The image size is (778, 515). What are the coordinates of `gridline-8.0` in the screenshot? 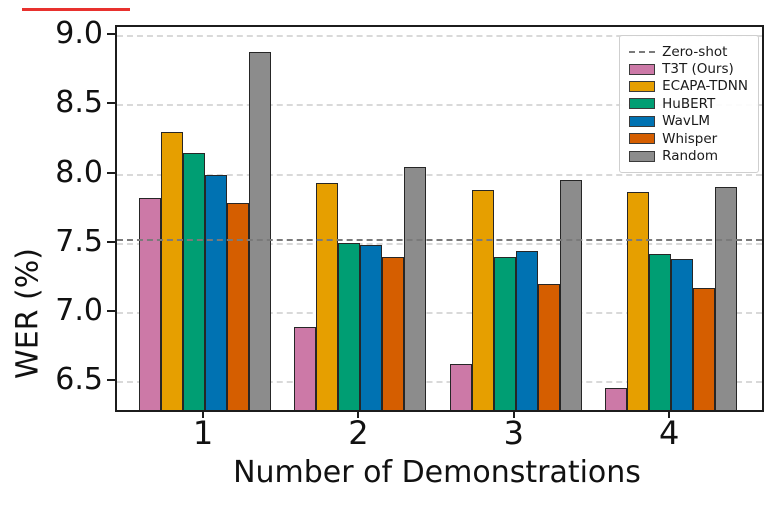 It's located at (439, 174).